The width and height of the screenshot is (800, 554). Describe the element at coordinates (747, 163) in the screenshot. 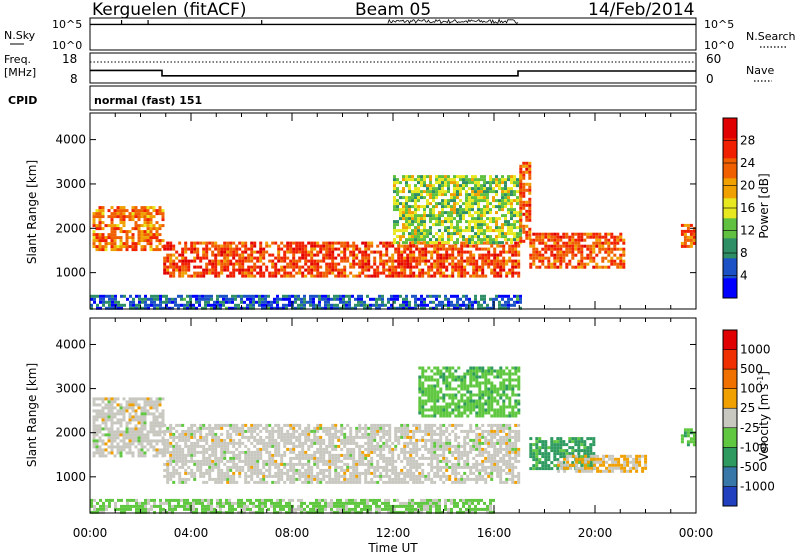

I see `power-colorbar-tick-label: 24` at that location.